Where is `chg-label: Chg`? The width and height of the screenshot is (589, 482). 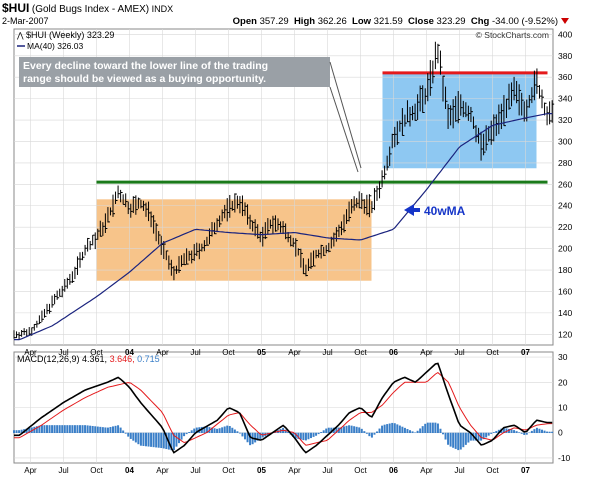
chg-label: Chg is located at coordinates (480, 21).